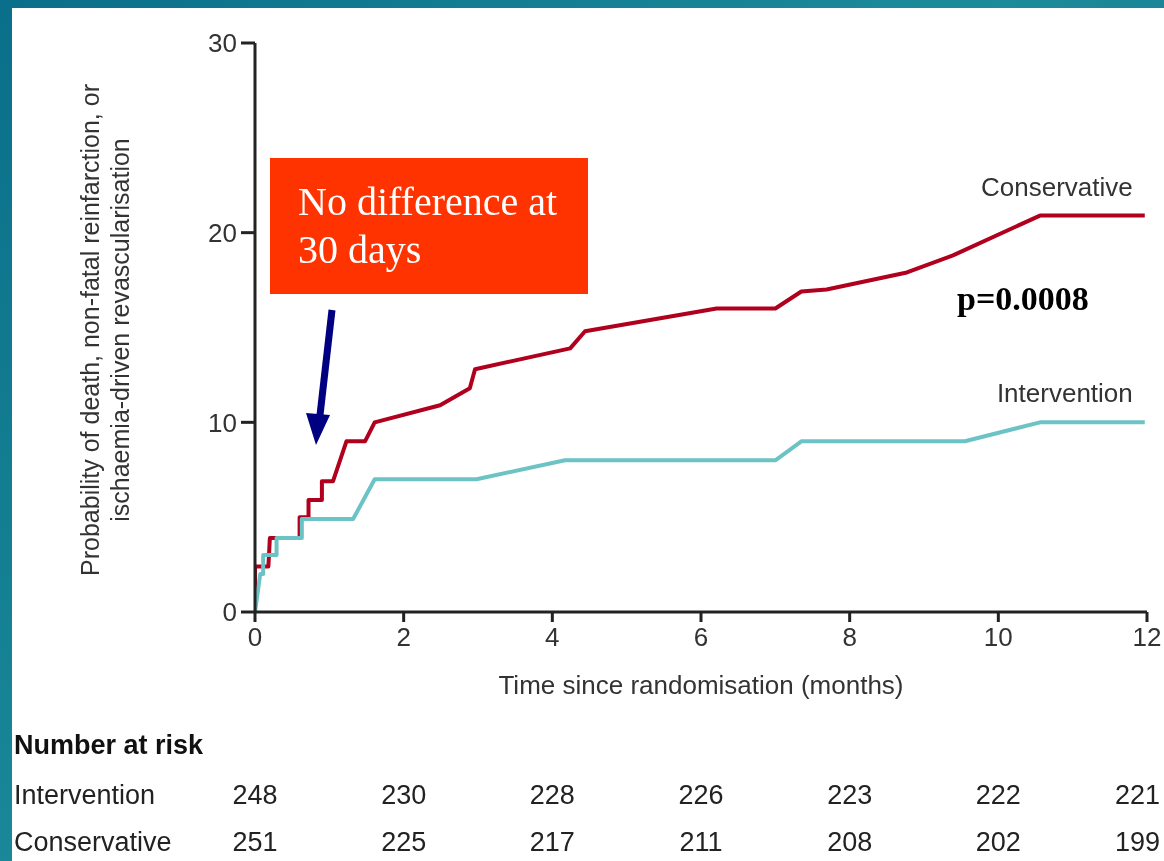 This screenshot has width=1164, height=861. What do you see at coordinates (552, 637) in the screenshot?
I see `x-tick-label: 4` at bounding box center [552, 637].